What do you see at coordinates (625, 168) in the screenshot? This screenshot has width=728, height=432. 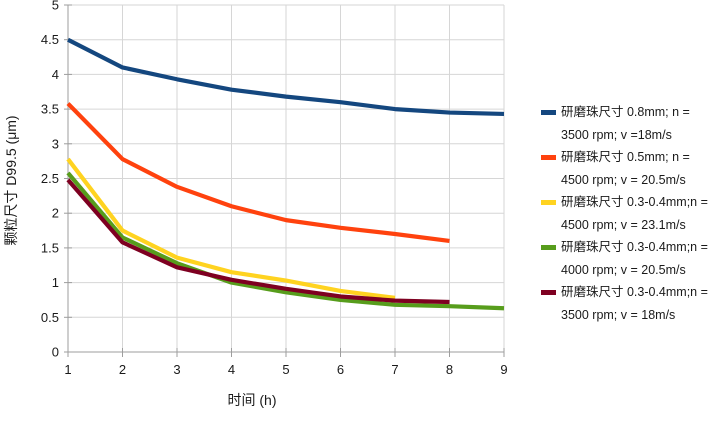 I see `legend-label: 研磨珠尺寸 0.5mm; n = 4500 rpm; v = 20.5m/s` at bounding box center [625, 168].